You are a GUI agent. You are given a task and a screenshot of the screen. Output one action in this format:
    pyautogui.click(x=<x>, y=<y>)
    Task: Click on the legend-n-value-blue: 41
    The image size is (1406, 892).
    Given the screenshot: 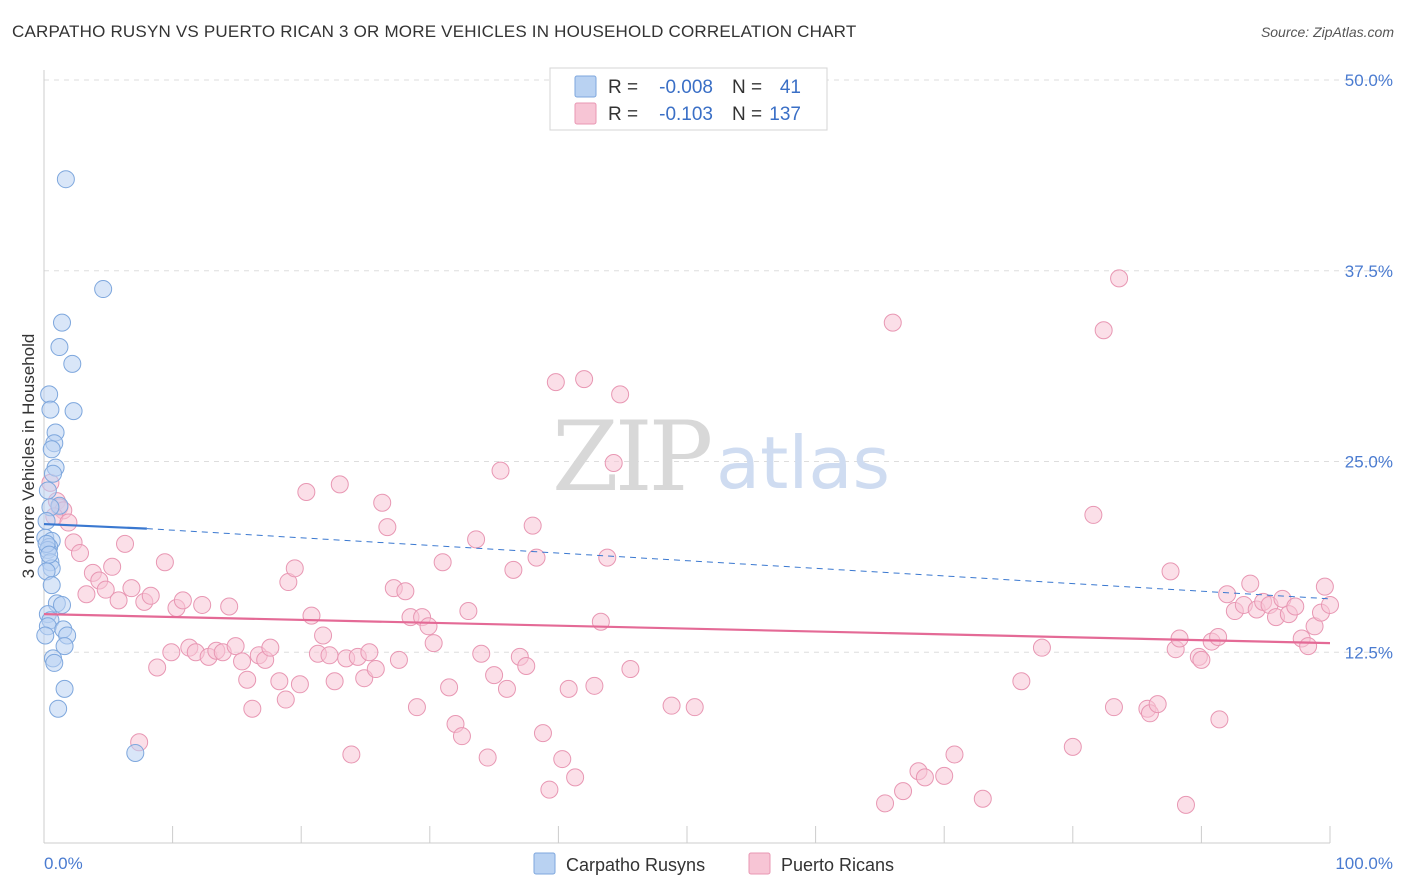 What is the action you would take?
    pyautogui.click(x=790, y=87)
    